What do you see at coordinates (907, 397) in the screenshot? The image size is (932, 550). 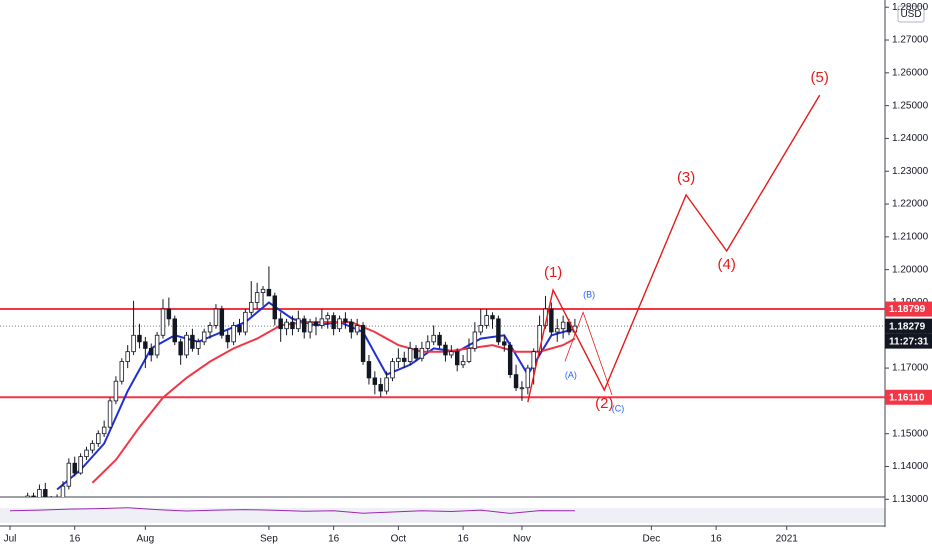 I see `price-box-label: 1.16110` at bounding box center [907, 397].